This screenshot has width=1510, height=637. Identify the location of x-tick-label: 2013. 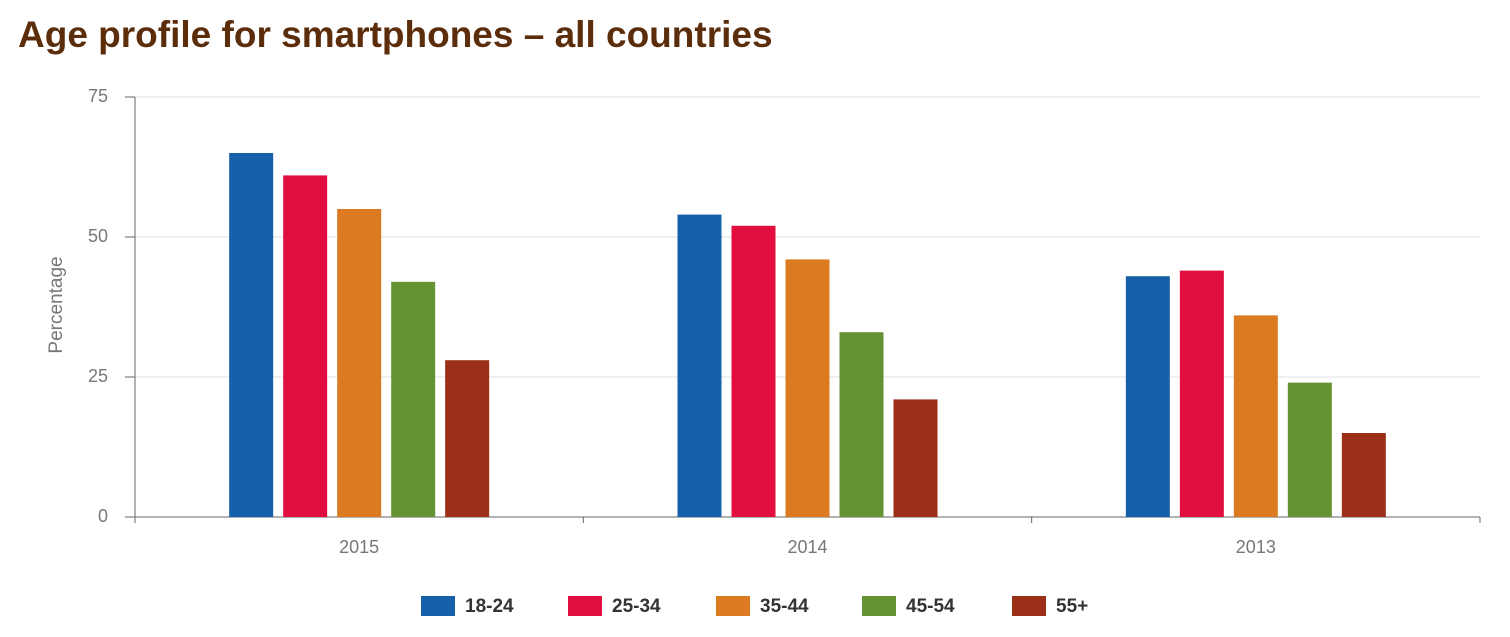
(1256, 547).